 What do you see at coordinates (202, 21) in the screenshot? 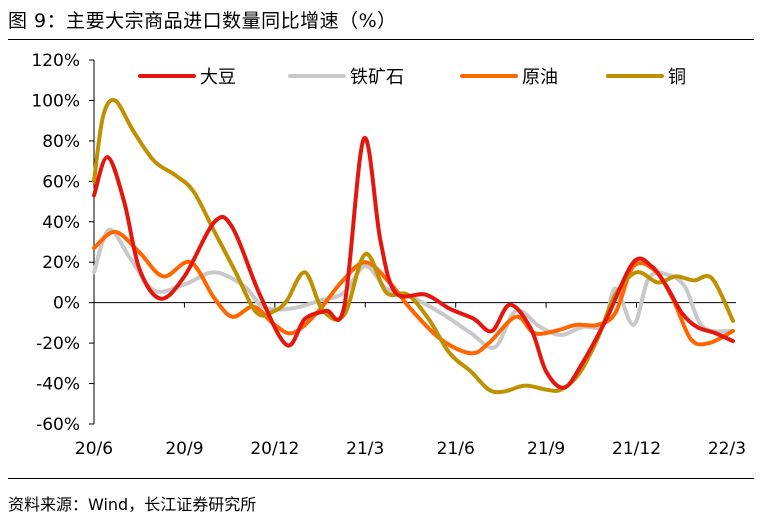
I see `figure-title: 图 9：主要大宗商品进口数量同比增速（%）` at bounding box center [202, 21].